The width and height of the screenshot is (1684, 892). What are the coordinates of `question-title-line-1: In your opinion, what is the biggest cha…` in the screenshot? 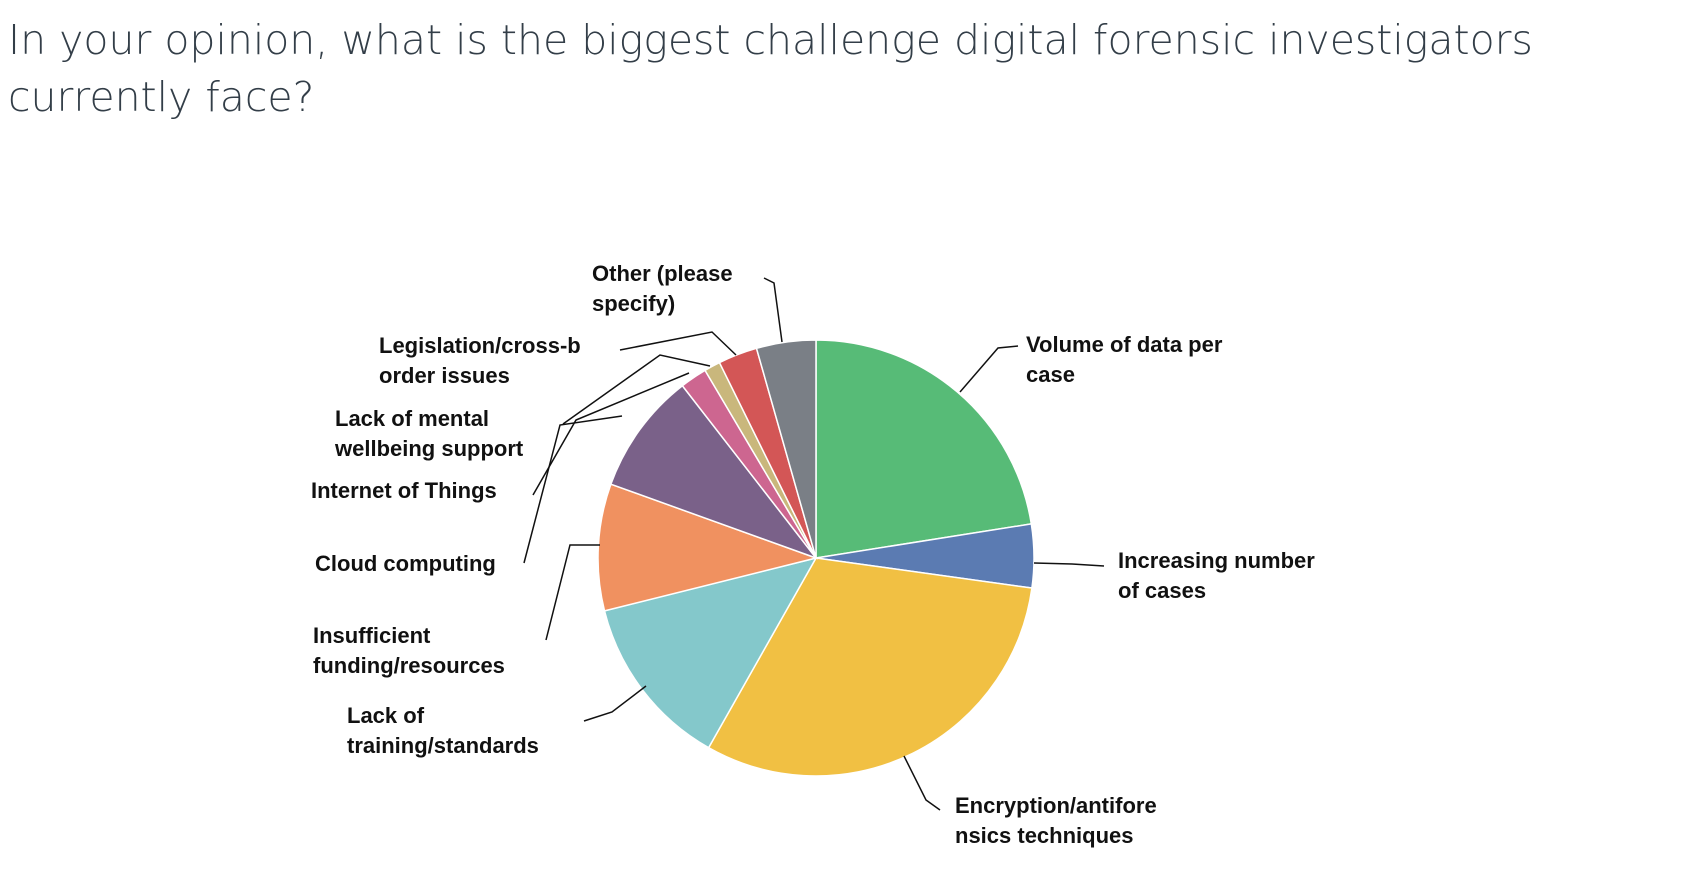 It's located at (770, 40).